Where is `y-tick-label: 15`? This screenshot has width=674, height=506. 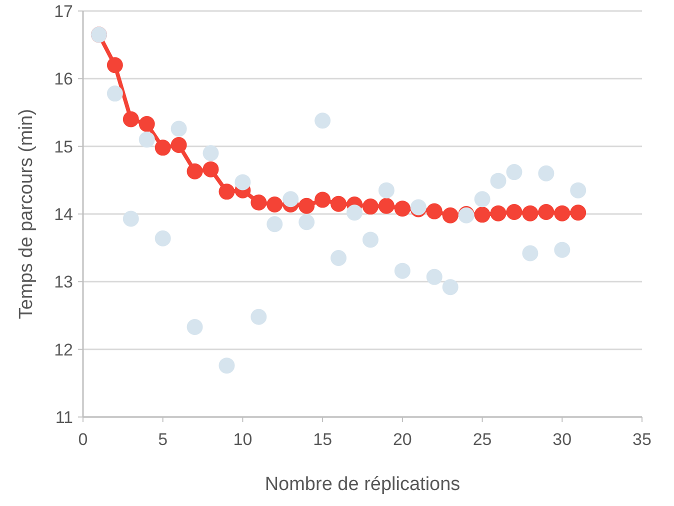
y-tick-label: 15 is located at coordinates (63, 146).